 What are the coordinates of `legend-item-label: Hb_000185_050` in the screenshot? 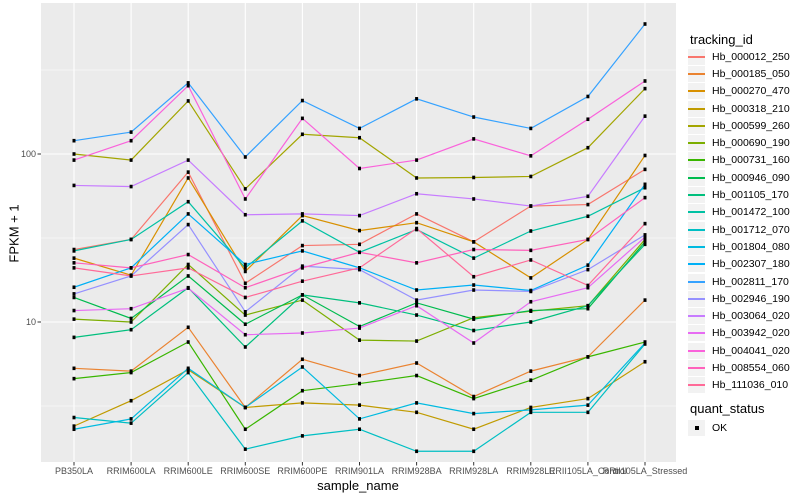 It's located at (751, 73).